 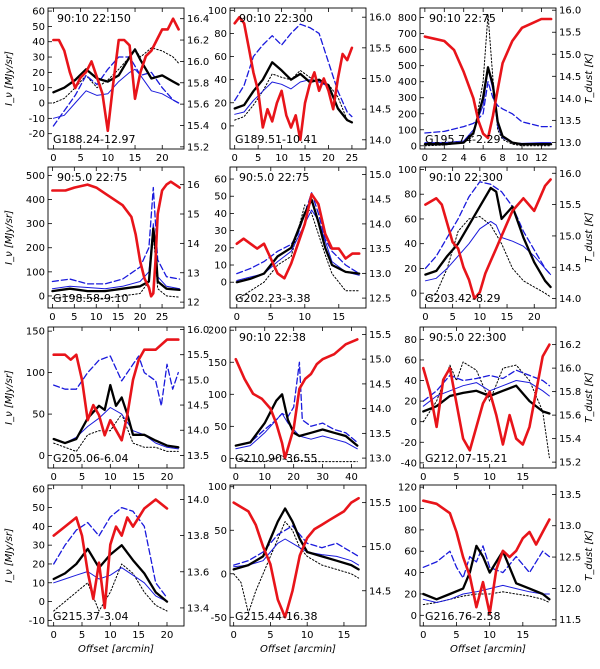 What do you see at coordinates (94, 139) in the screenshot?
I see `panel-title: G188.24-12.97` at bounding box center [94, 139].